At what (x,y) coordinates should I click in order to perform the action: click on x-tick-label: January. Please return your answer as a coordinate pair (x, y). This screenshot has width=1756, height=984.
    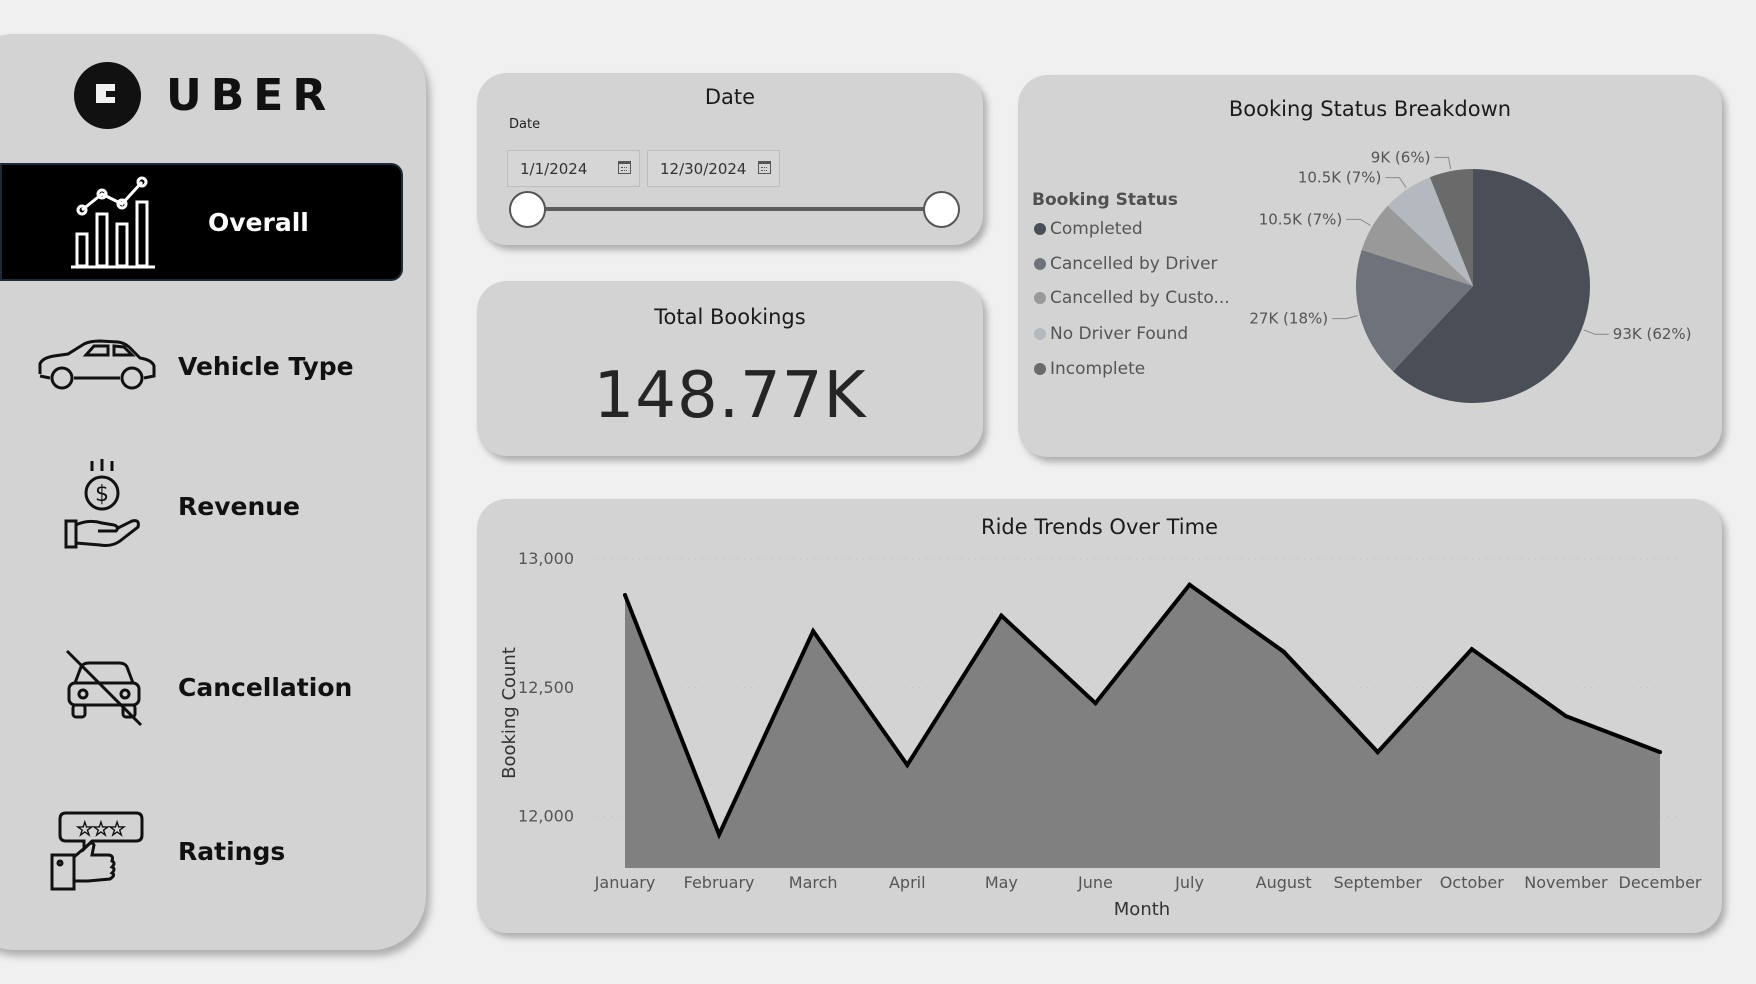
    Looking at the image, I should click on (625, 882).